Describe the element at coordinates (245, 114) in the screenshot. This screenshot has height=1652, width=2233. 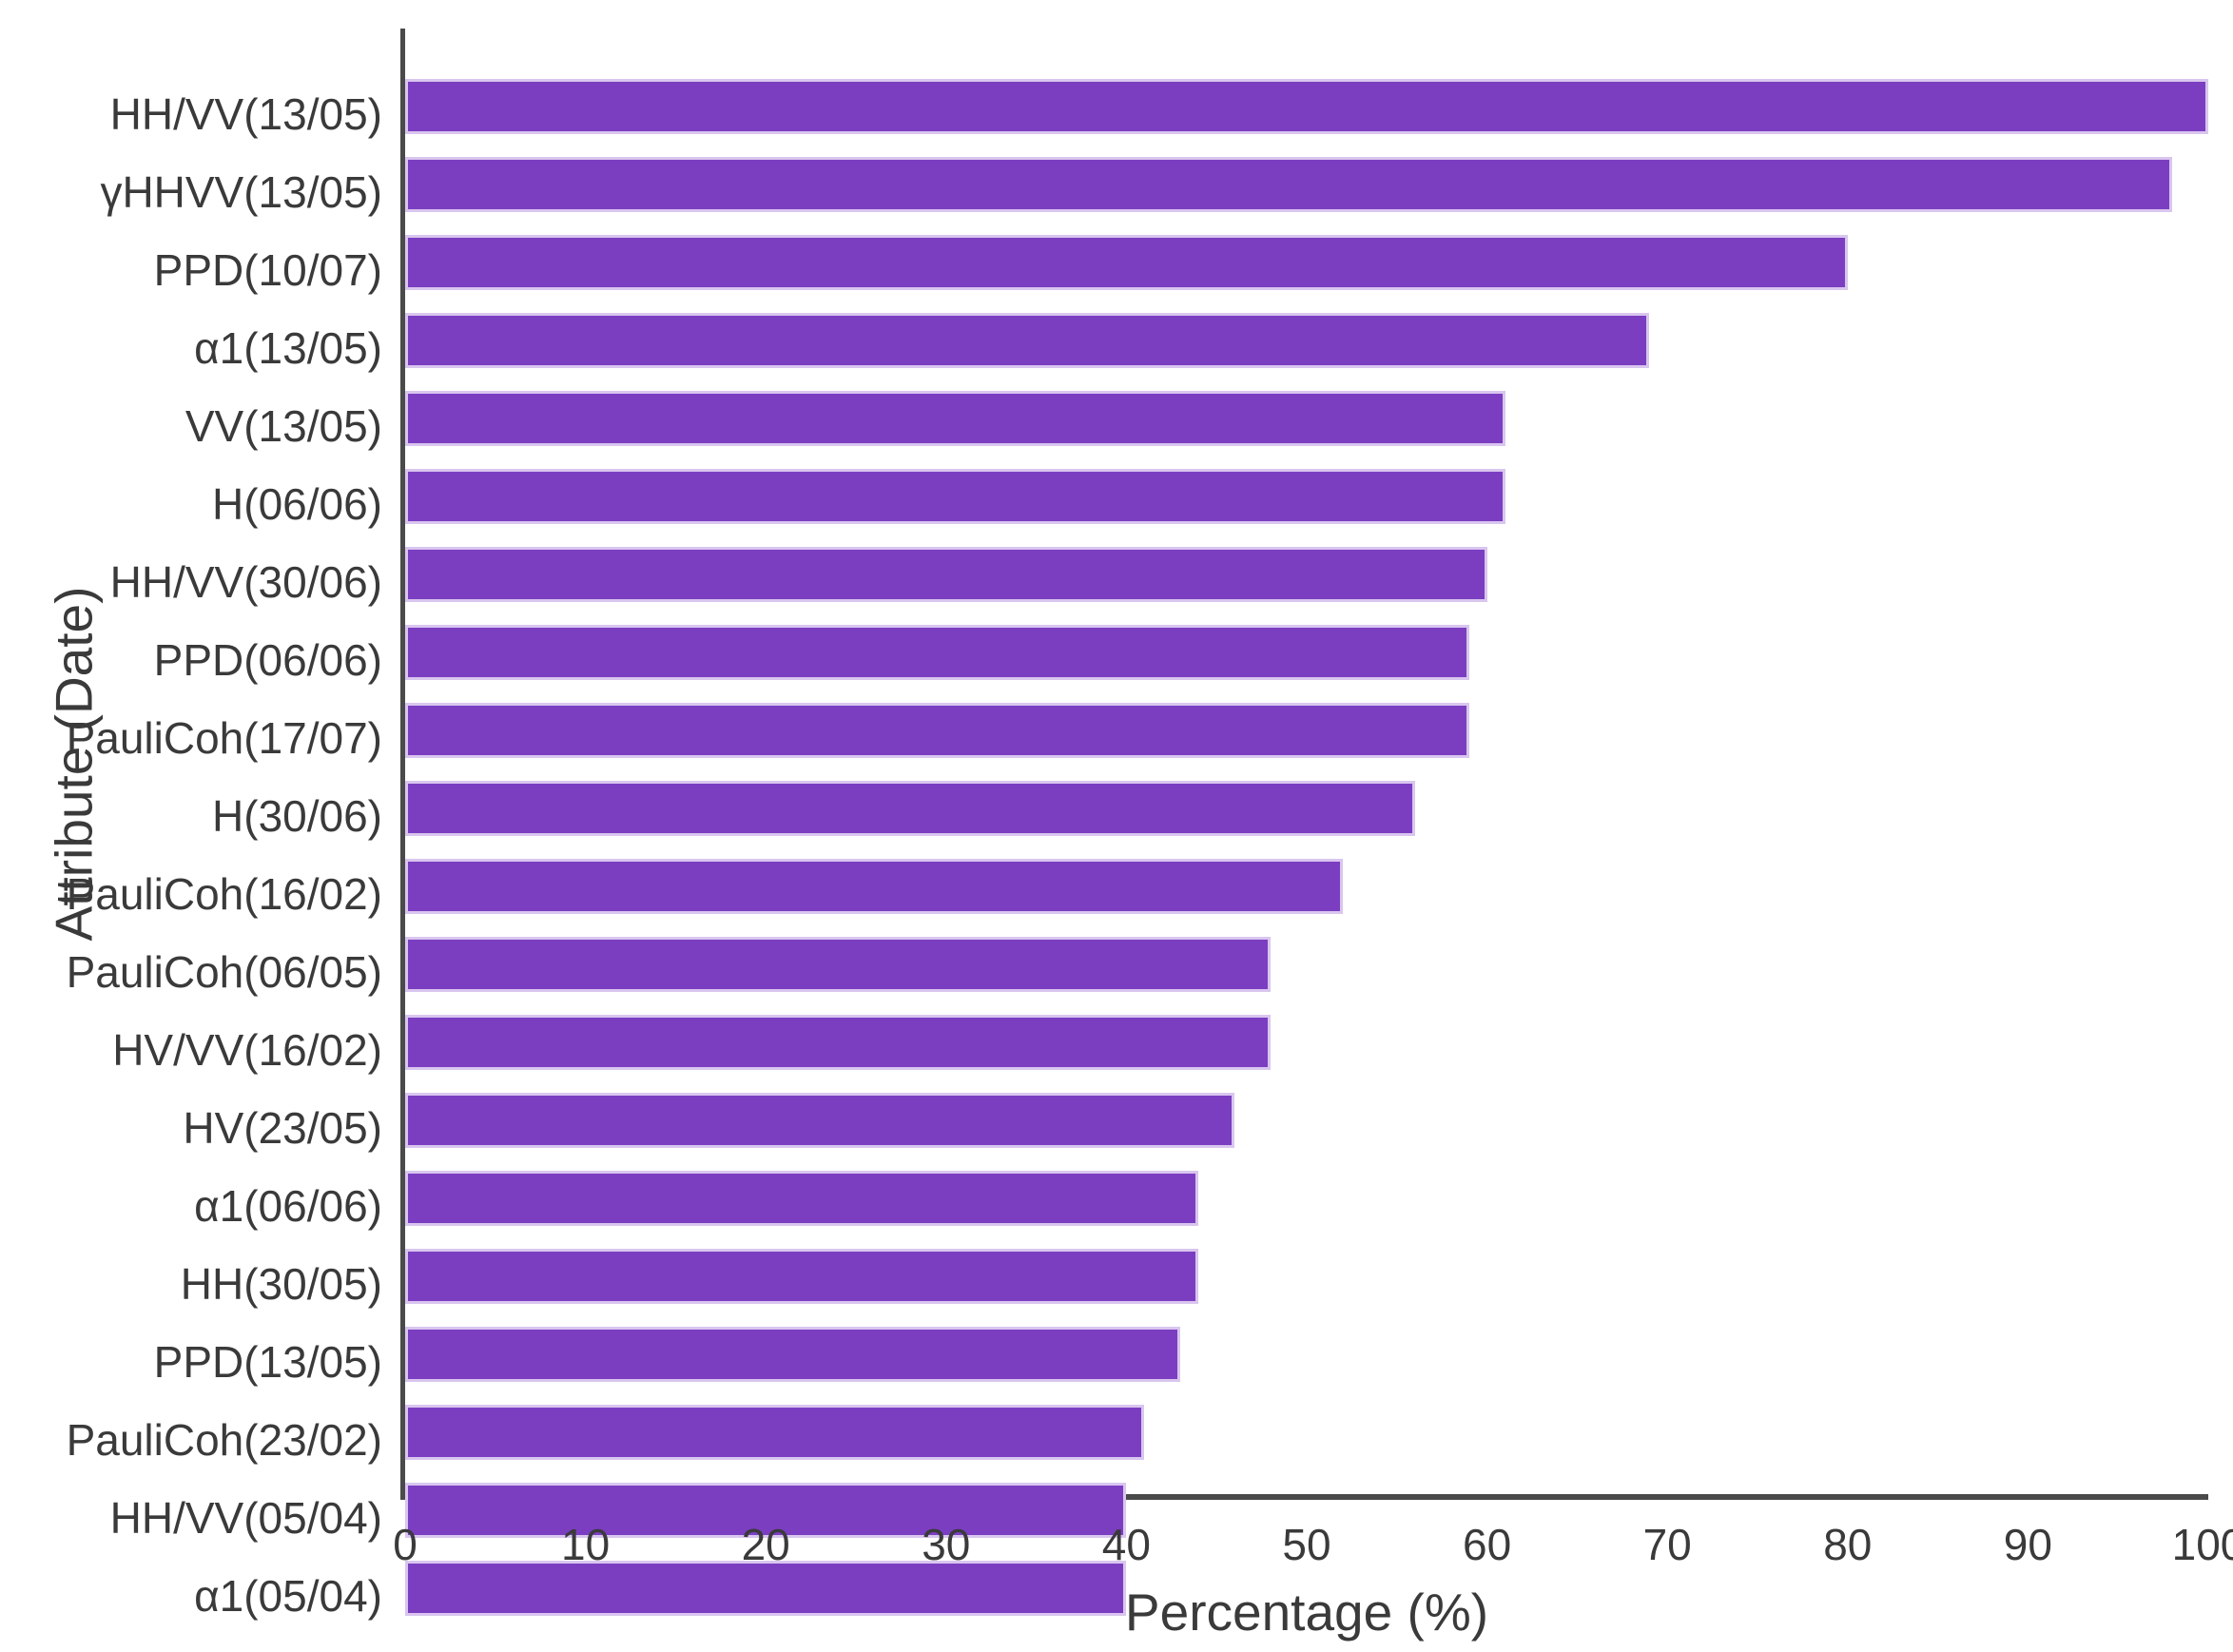
I see `category-label: HH/VV(13/05)` at that location.